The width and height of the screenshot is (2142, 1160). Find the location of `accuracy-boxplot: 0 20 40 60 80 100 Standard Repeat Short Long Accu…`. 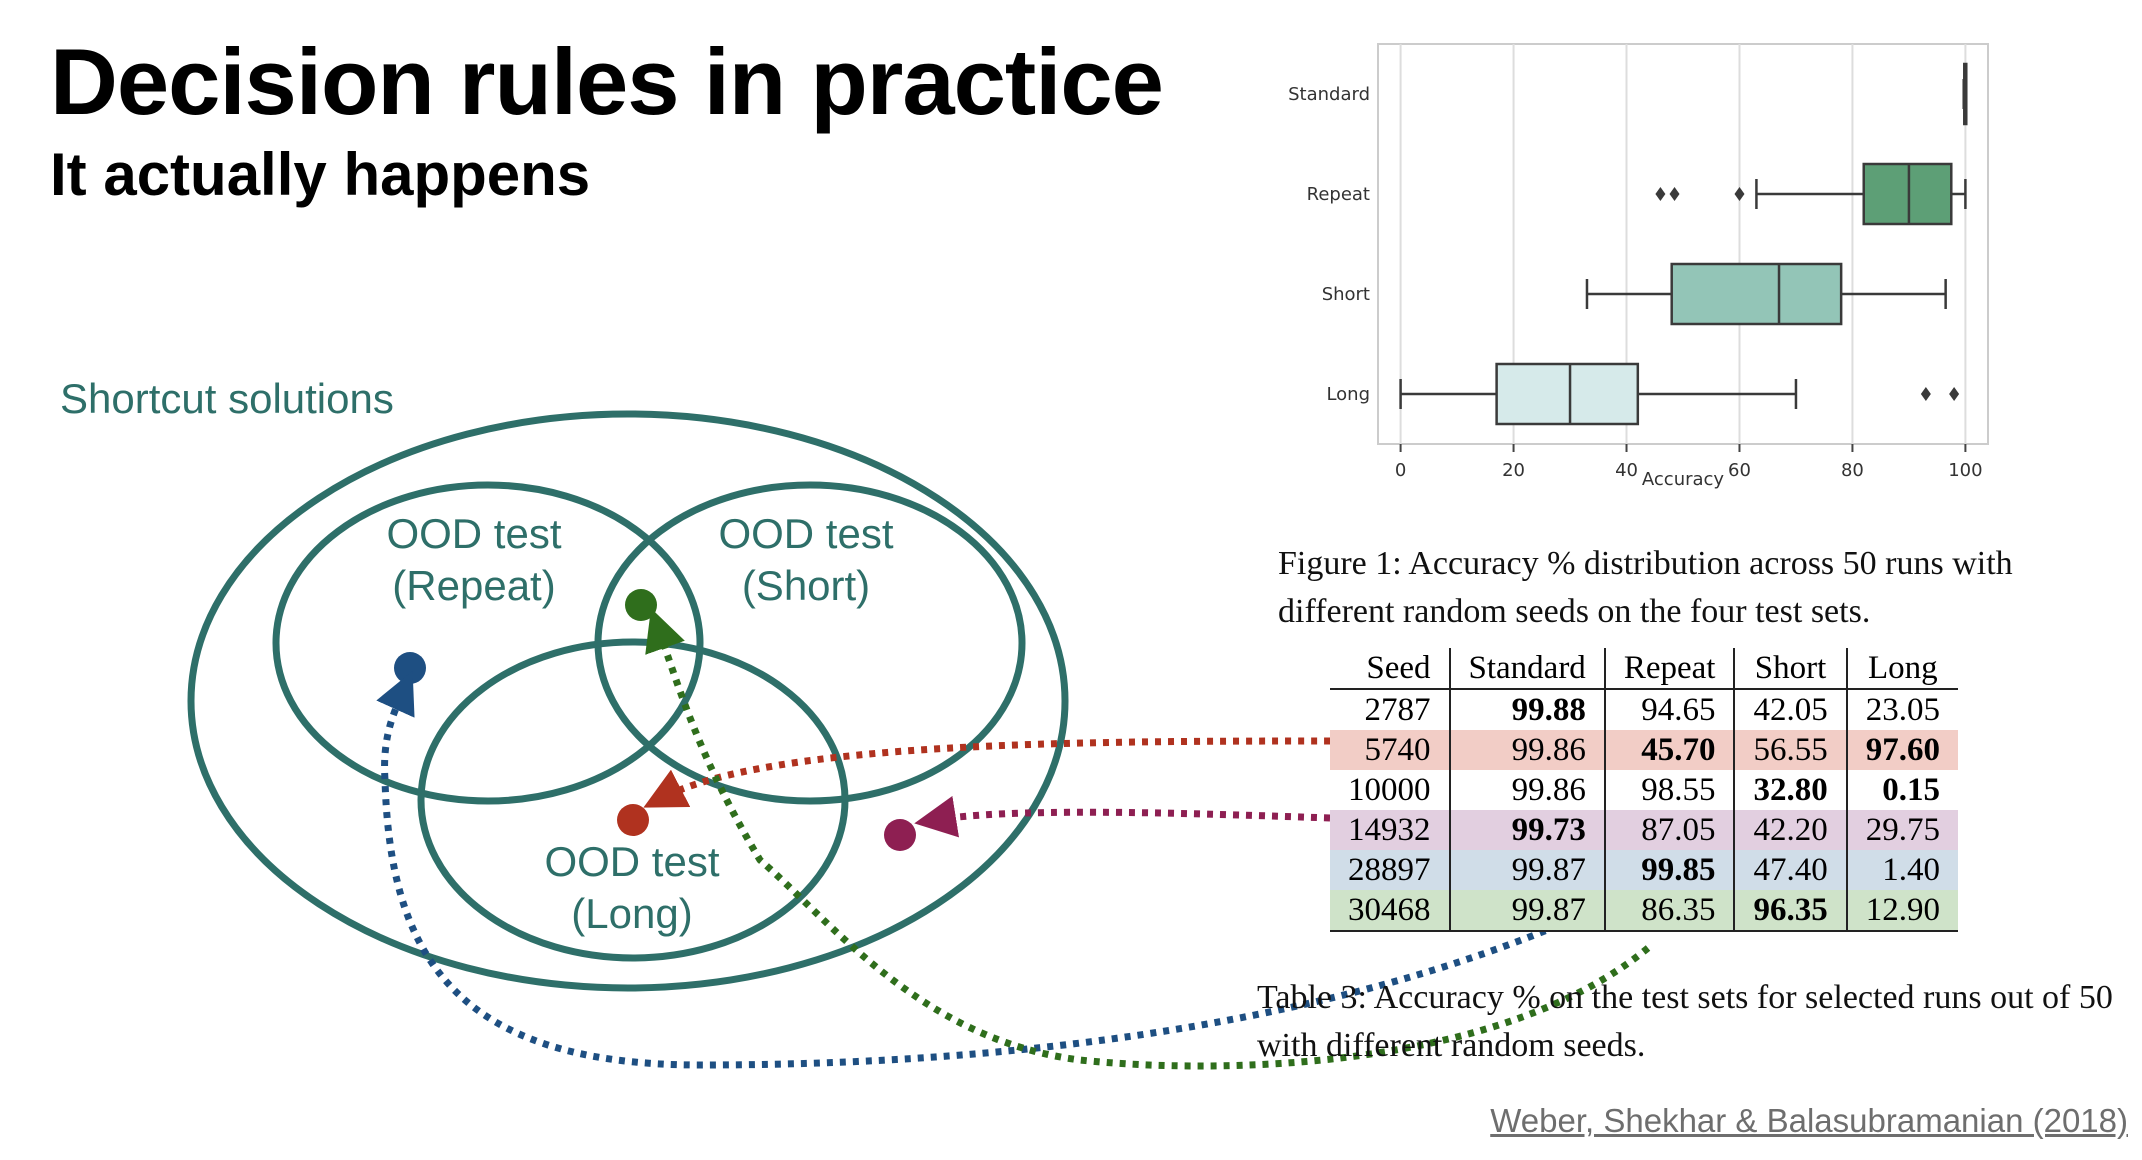

accuracy-boxplot: 0 20 40 60 80 100 Standard Repeat Short Long Accu… is located at coordinates (1638, 266).